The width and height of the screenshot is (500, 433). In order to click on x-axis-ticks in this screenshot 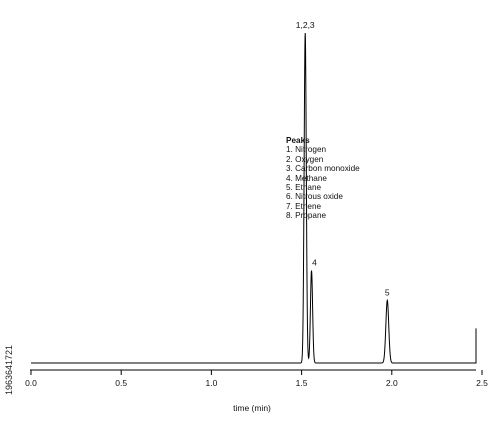, I will do `click(256, 372)`.